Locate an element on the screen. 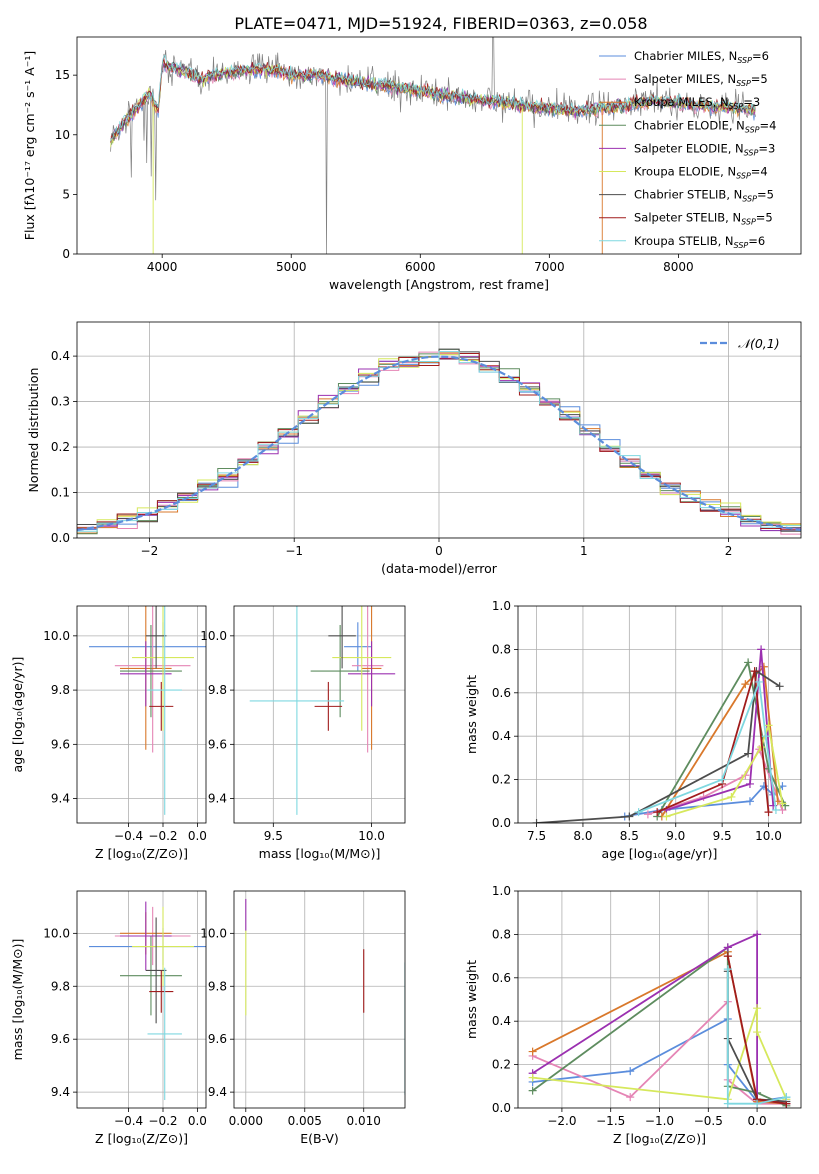 The height and width of the screenshot is (1174, 819). x-axis-label: age [log₁₀(age/yr)] is located at coordinates (660, 853).